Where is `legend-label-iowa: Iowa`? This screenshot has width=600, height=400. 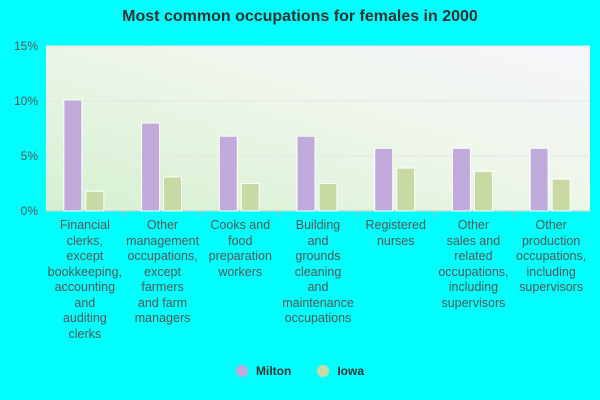 legend-label-iowa: Iowa is located at coordinates (350, 371).